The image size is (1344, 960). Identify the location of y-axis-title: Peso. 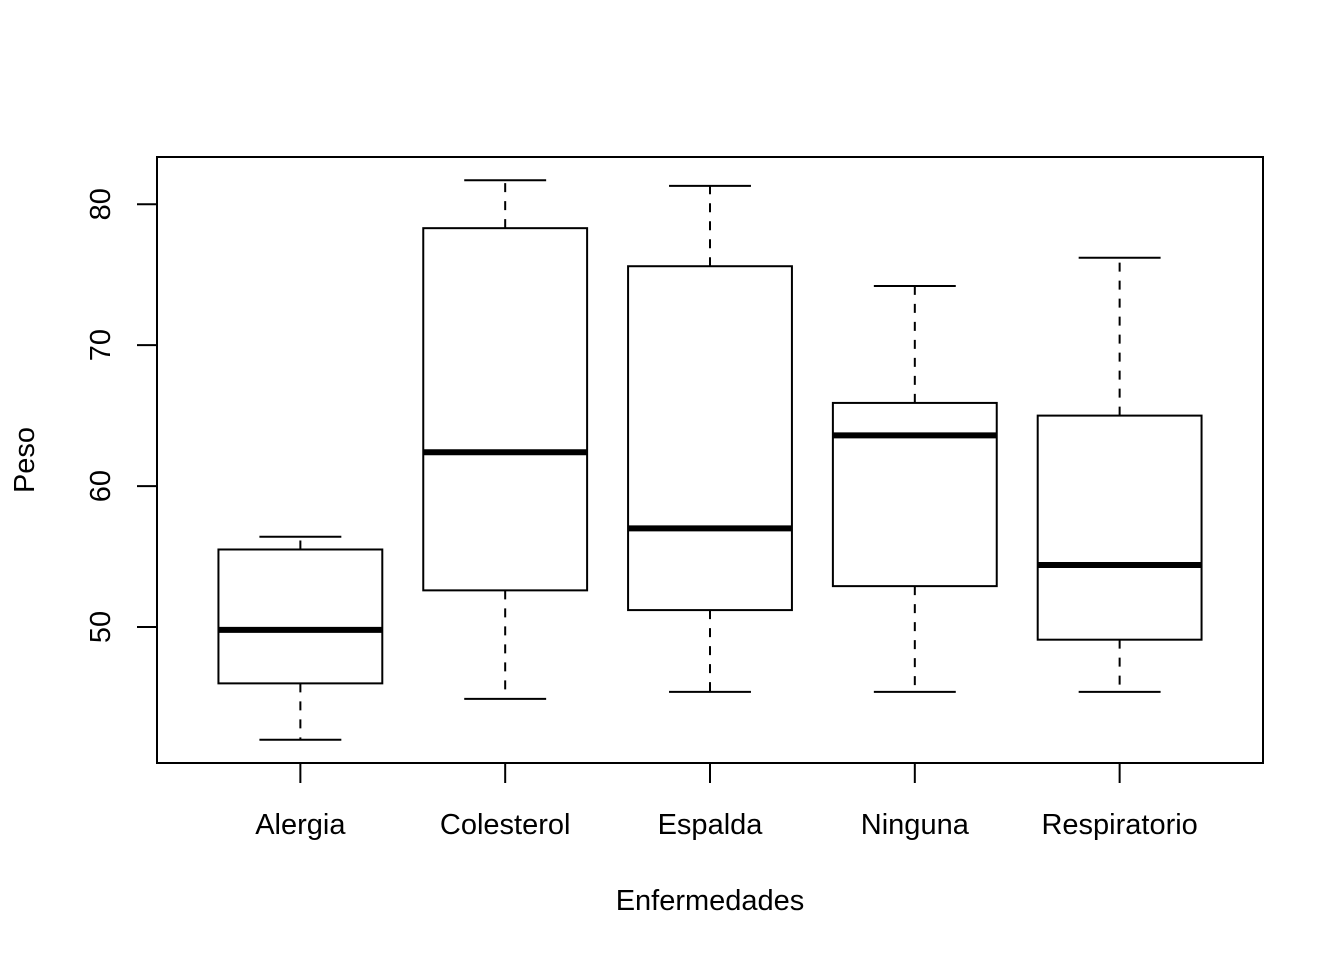
(25, 460).